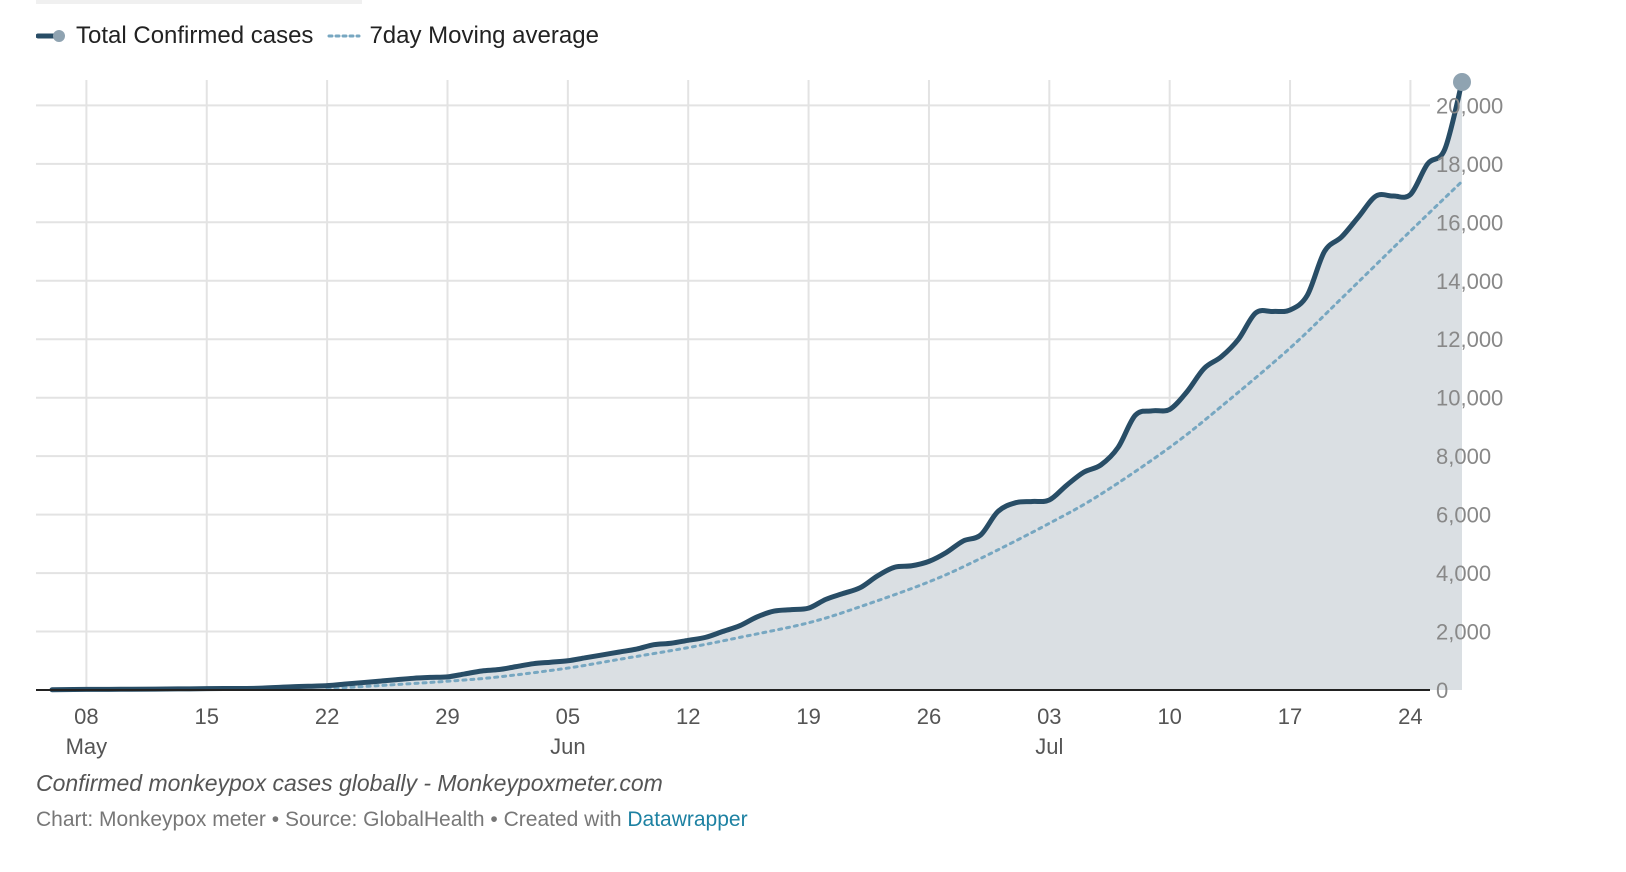 This screenshot has height=872, width=1626. I want to click on x-tick-label-7: 26, so click(929, 716).